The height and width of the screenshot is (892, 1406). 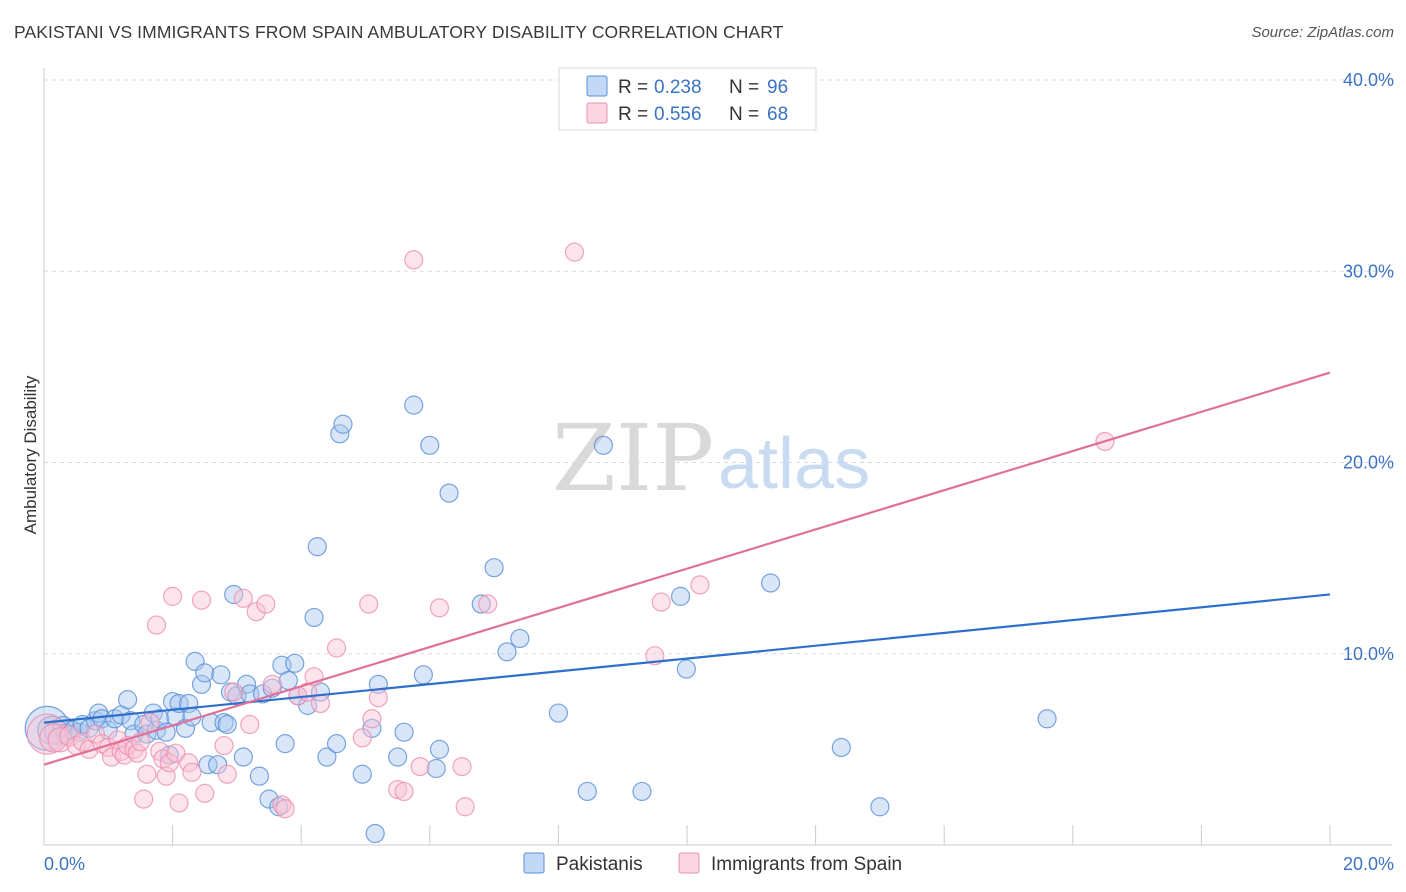 I want to click on legend-r-label-1: R =, so click(x=633, y=114).